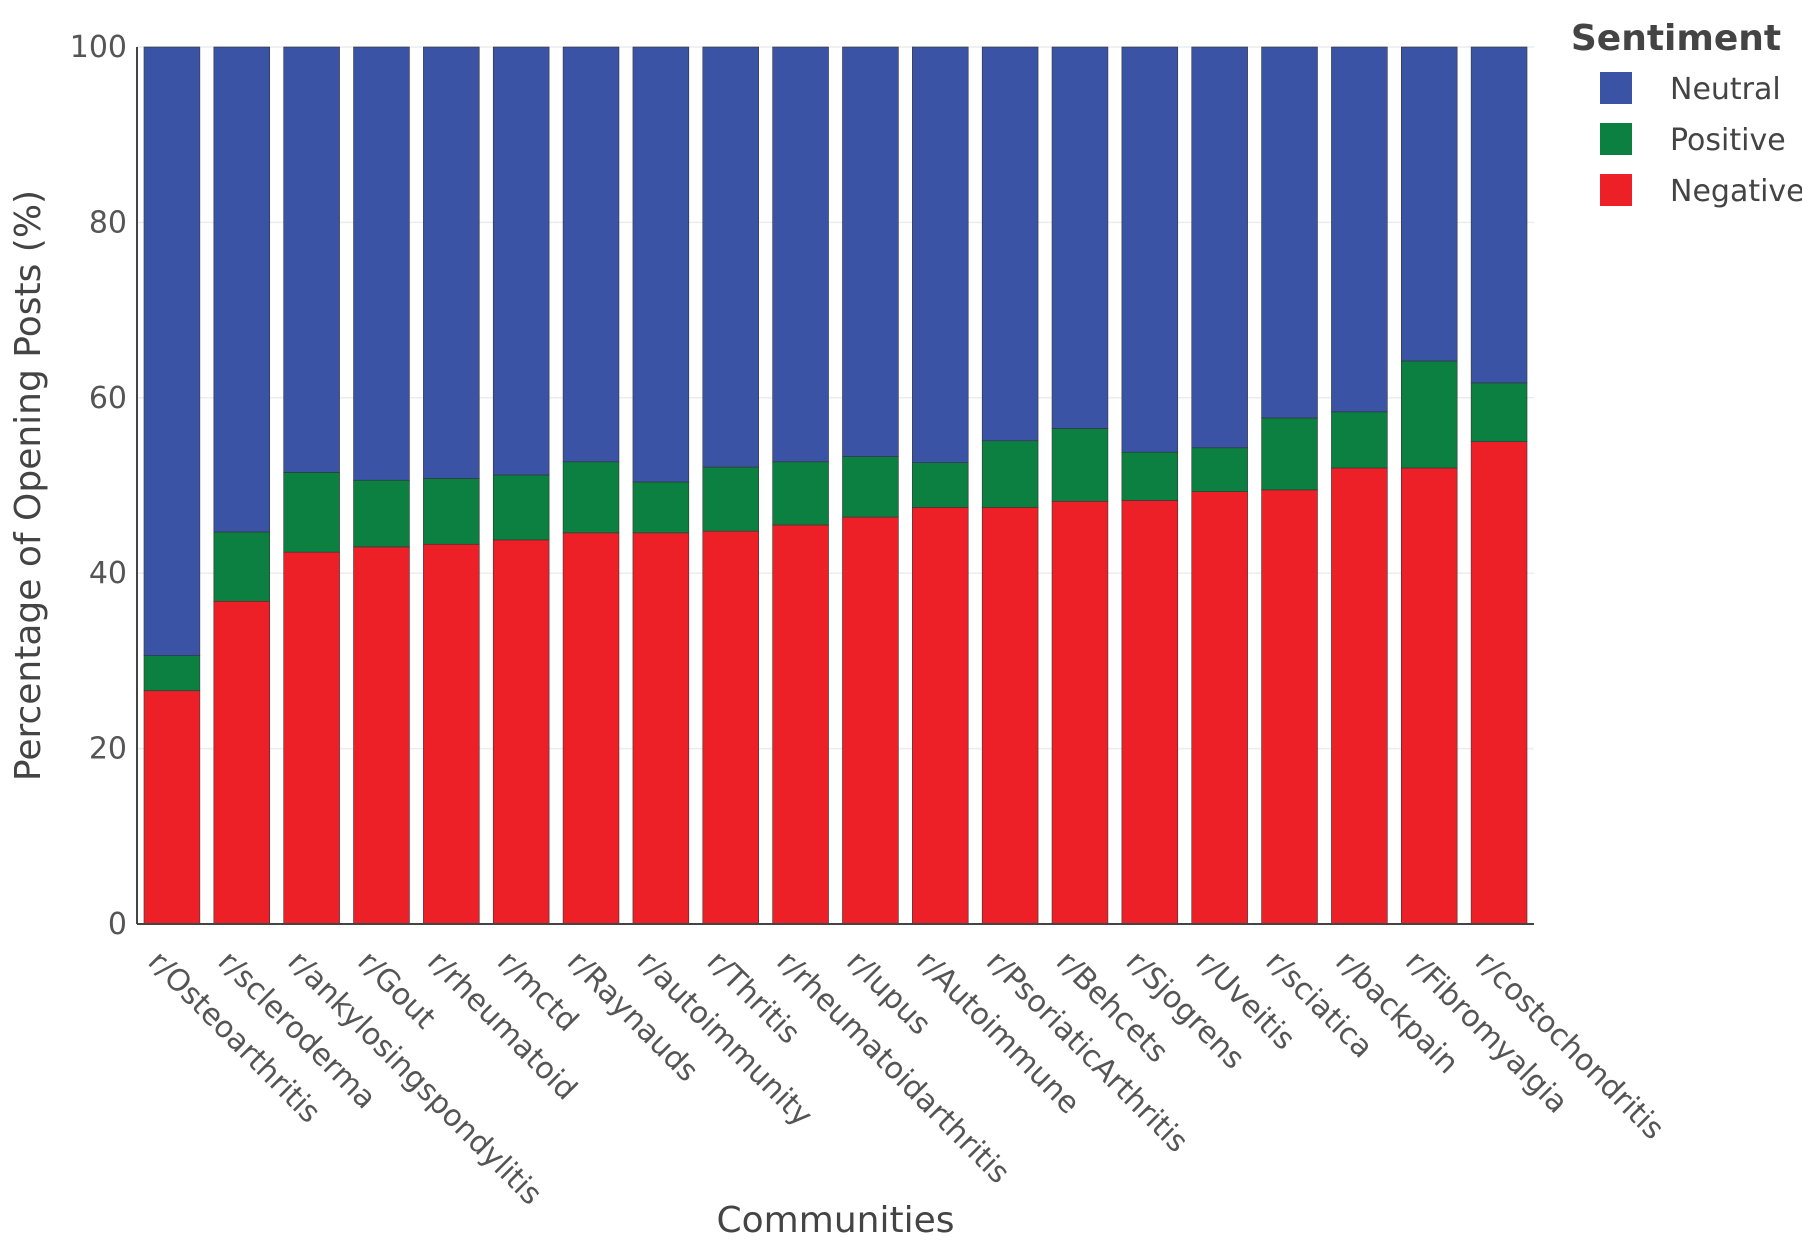  I want to click on legend-label-neutral: Neutral, so click(1725, 89).